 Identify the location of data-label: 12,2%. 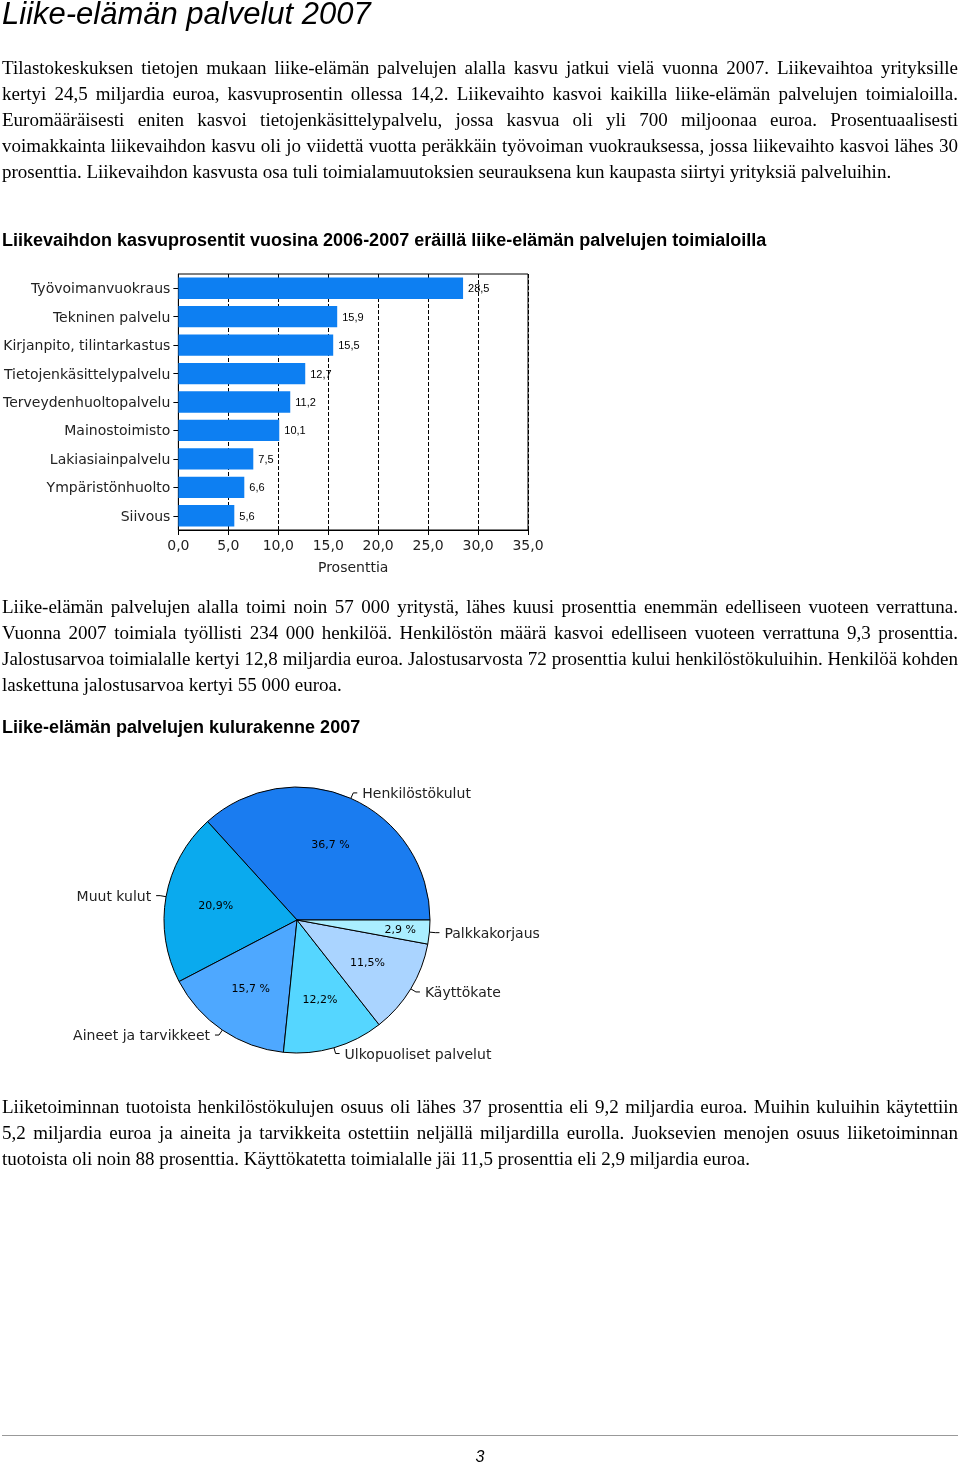
(320, 999).